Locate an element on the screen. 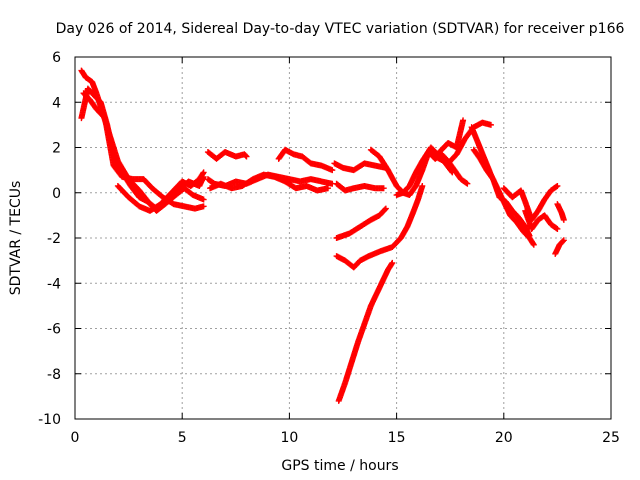 The height and width of the screenshot is (480, 640). y-tick-label: -8 is located at coordinates (54, 375).